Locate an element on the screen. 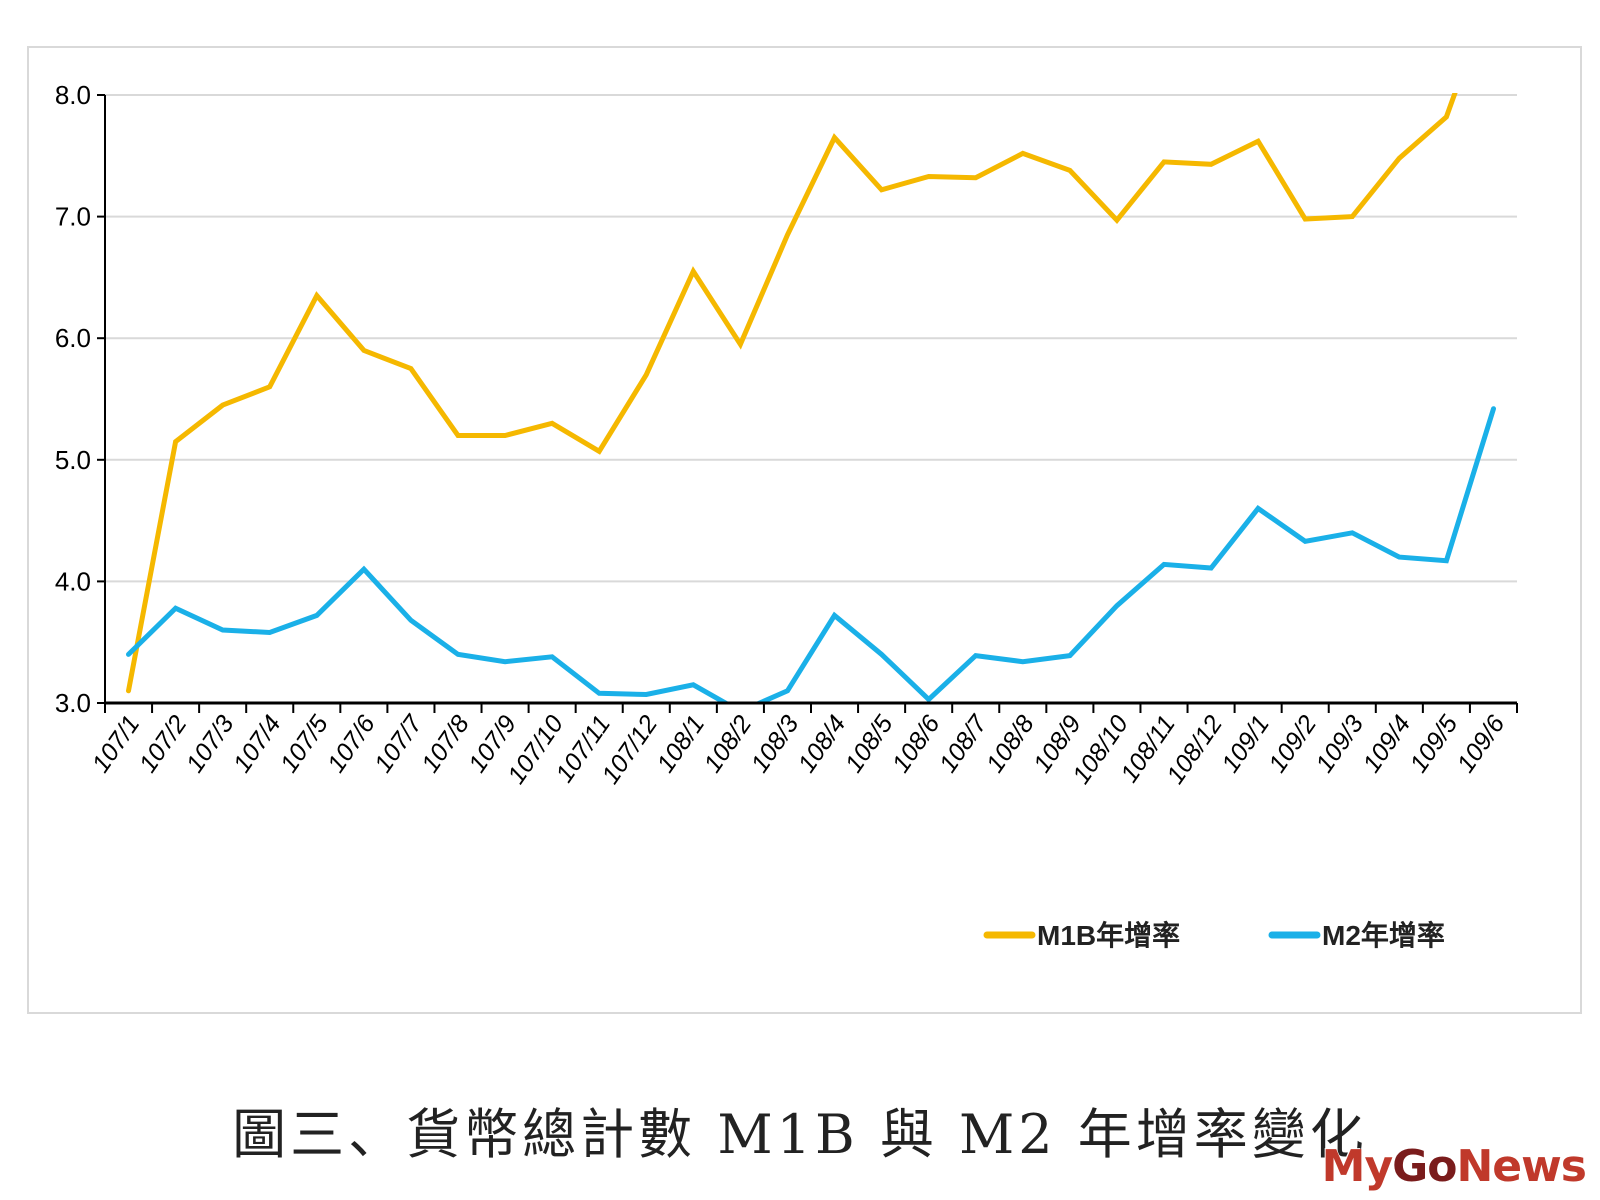 The width and height of the screenshot is (1600, 1200). y-tick-label: 4.0 is located at coordinates (73, 581).